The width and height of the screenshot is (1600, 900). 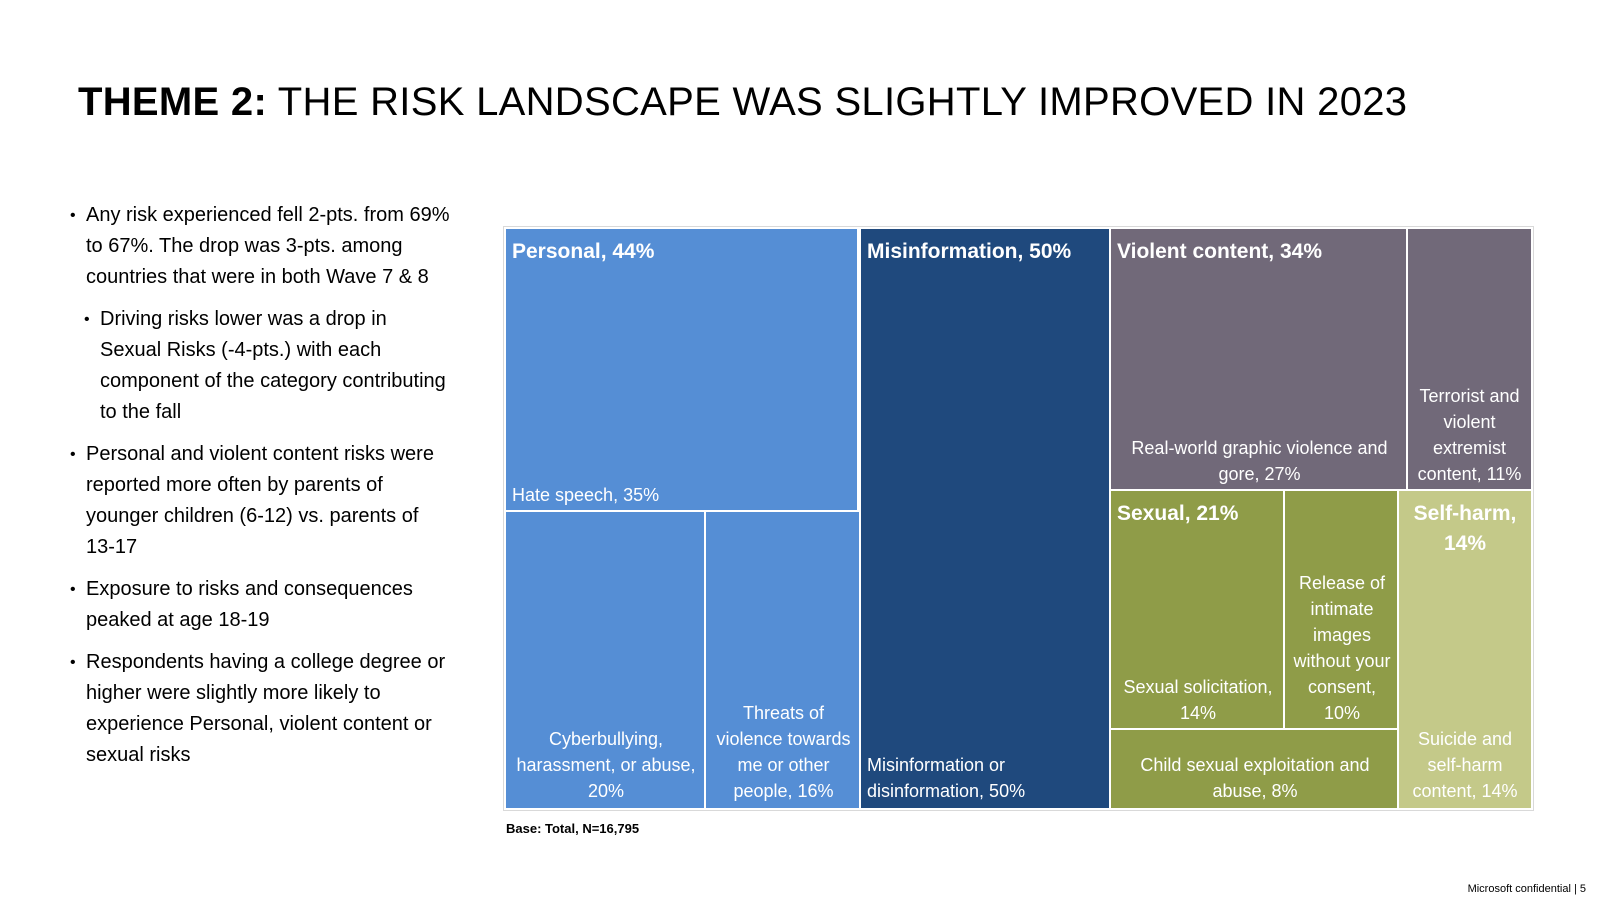 What do you see at coordinates (586, 495) in the screenshot?
I see `treemap-tile-label: Hate speech, 35%` at bounding box center [586, 495].